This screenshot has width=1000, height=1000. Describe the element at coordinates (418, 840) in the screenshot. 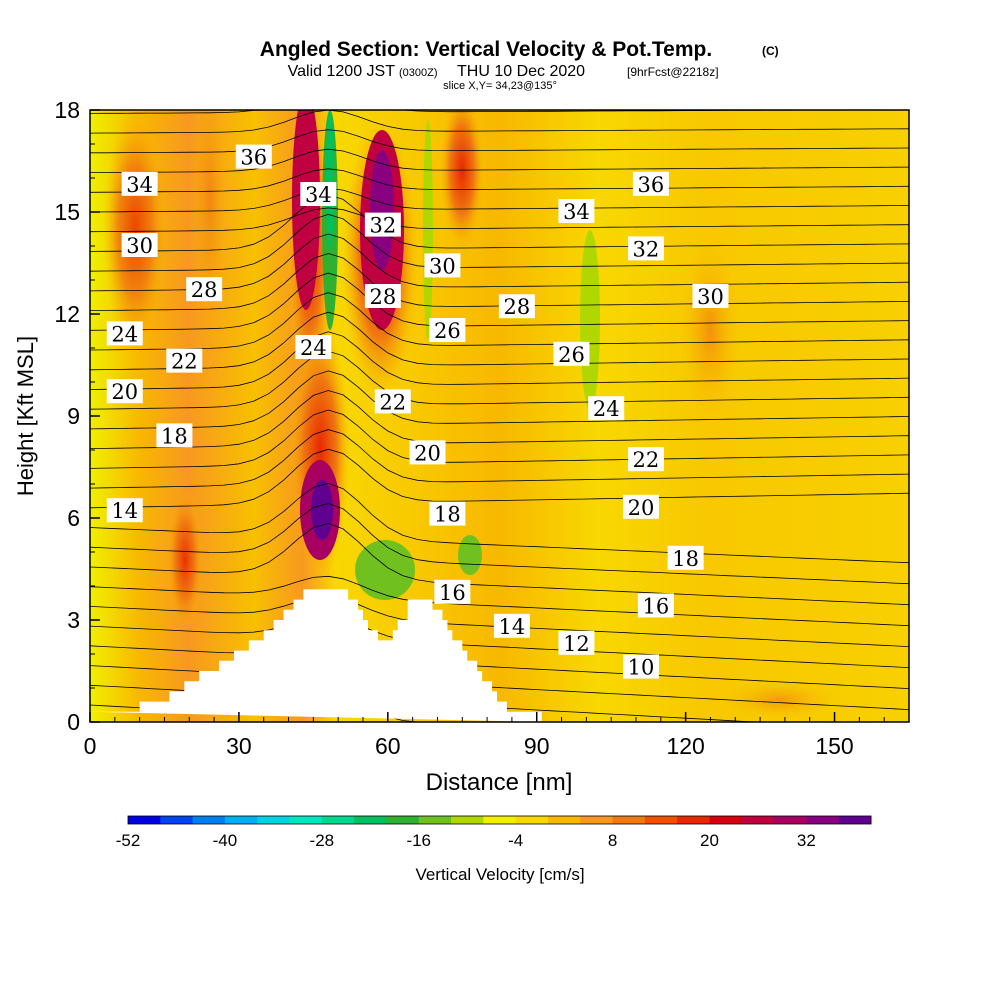

I see `colorbar-tick-label: -16` at that location.